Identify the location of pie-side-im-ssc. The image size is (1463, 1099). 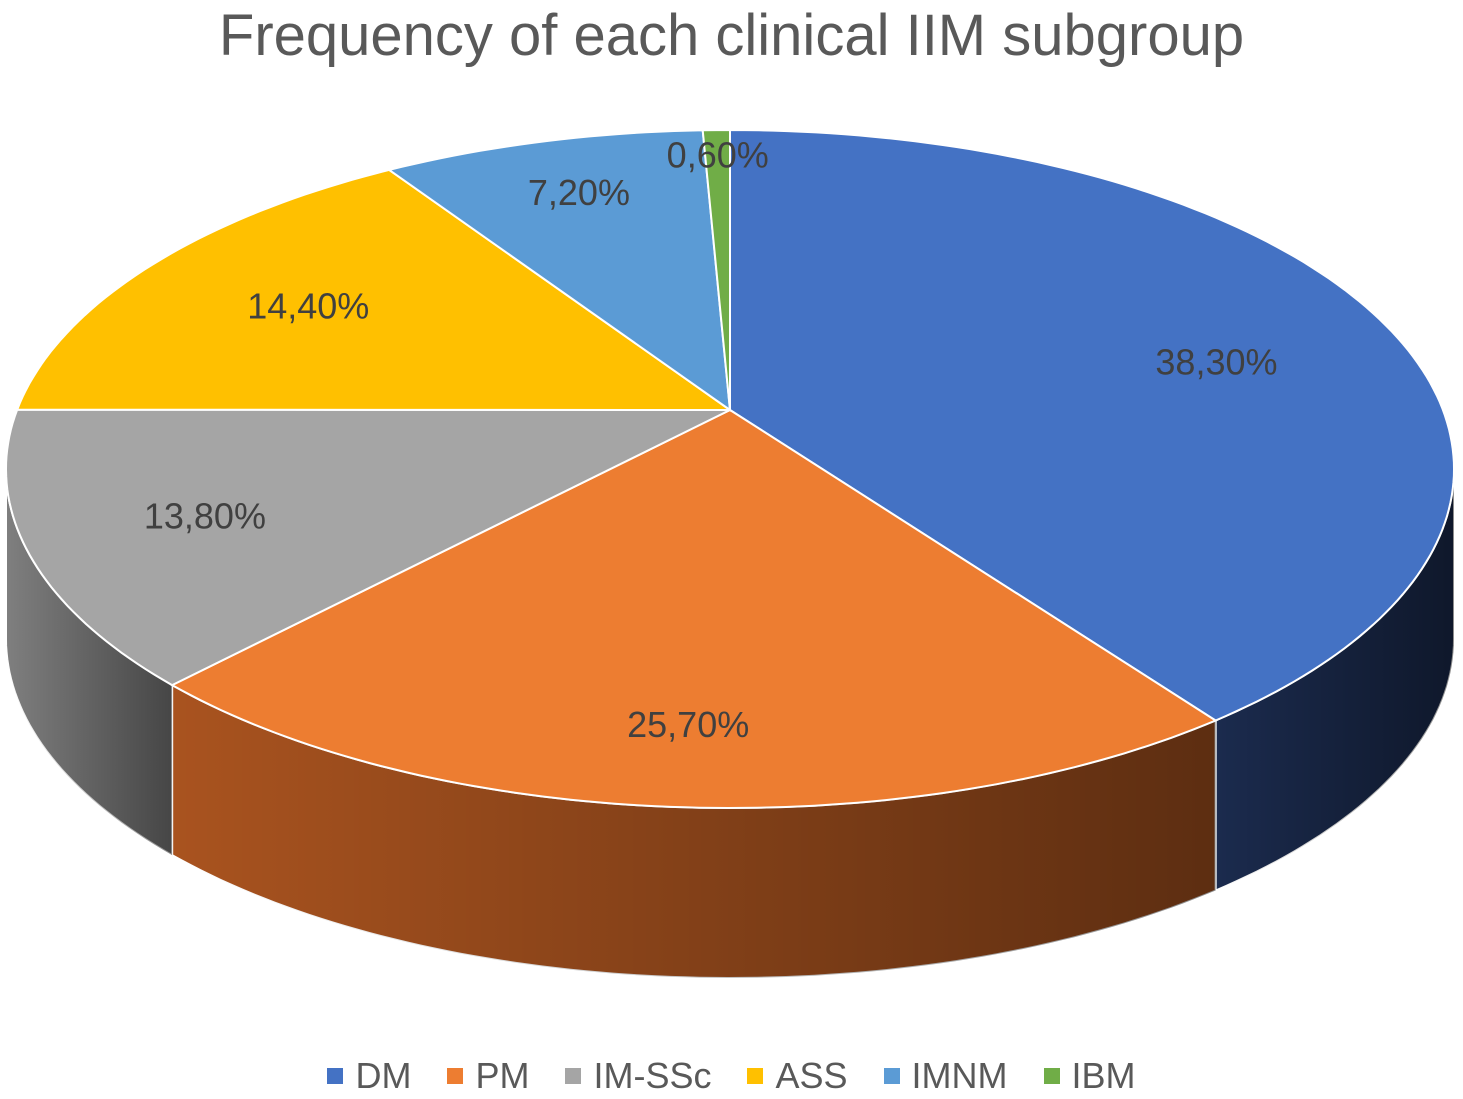
(89, 662).